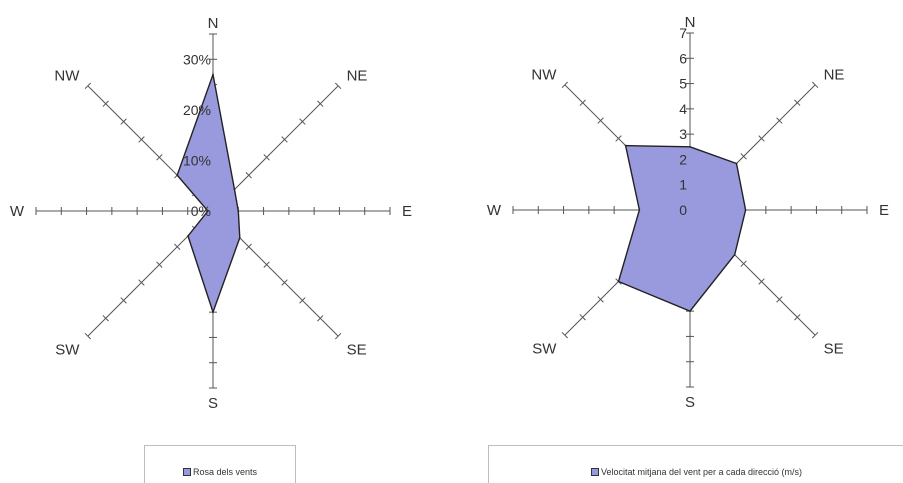 This screenshot has height=483, width=903. Describe the element at coordinates (690, 22) in the screenshot. I see `direction-label-n-speed: N` at that location.